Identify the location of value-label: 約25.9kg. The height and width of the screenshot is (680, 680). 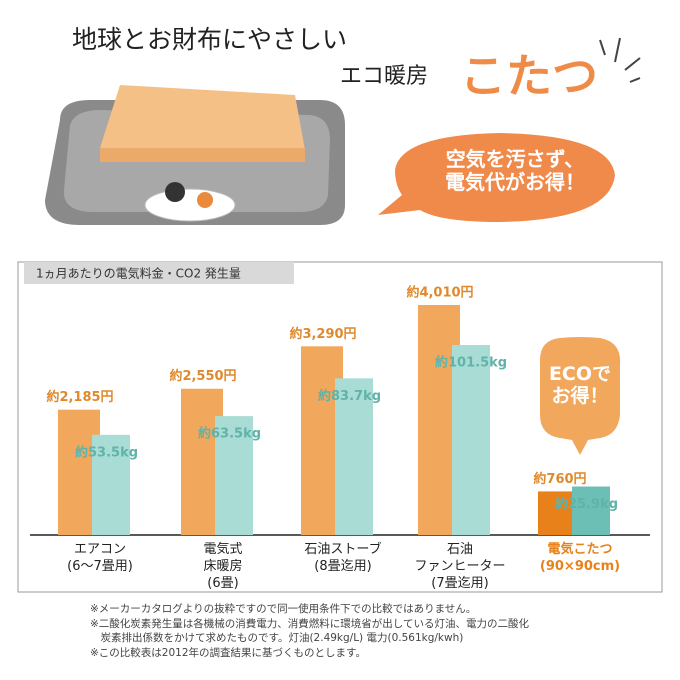
(586, 504).